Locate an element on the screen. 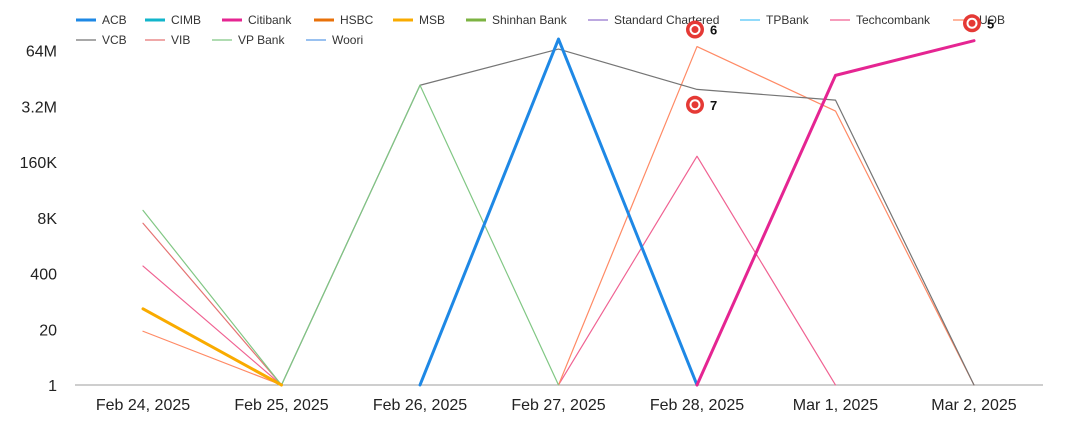 The width and height of the screenshot is (1075, 422). legend-item-vcb: VCB is located at coordinates (101, 40).